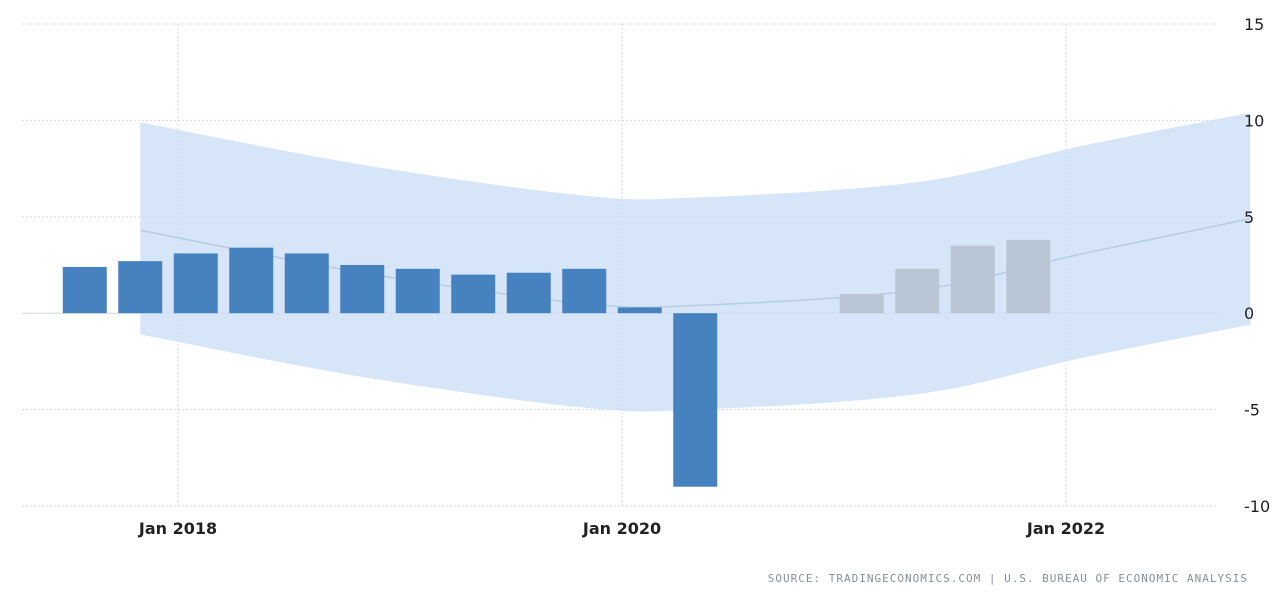 The image size is (1281, 606). What do you see at coordinates (1252, 410) in the screenshot?
I see `y-tick-label: -5` at bounding box center [1252, 410].